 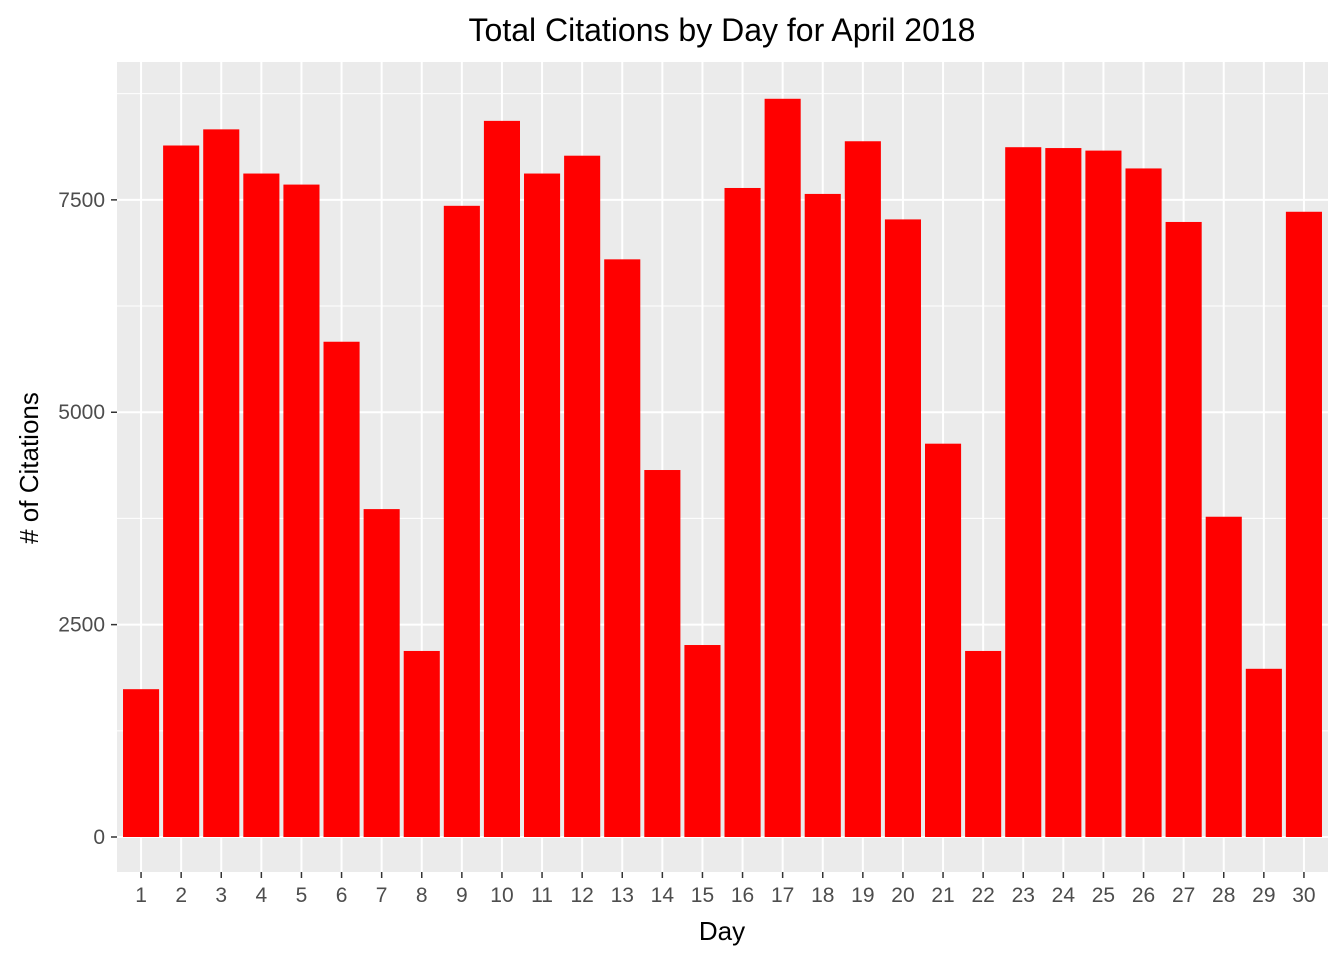 I want to click on x-tick-label: 15, so click(x=702, y=895).